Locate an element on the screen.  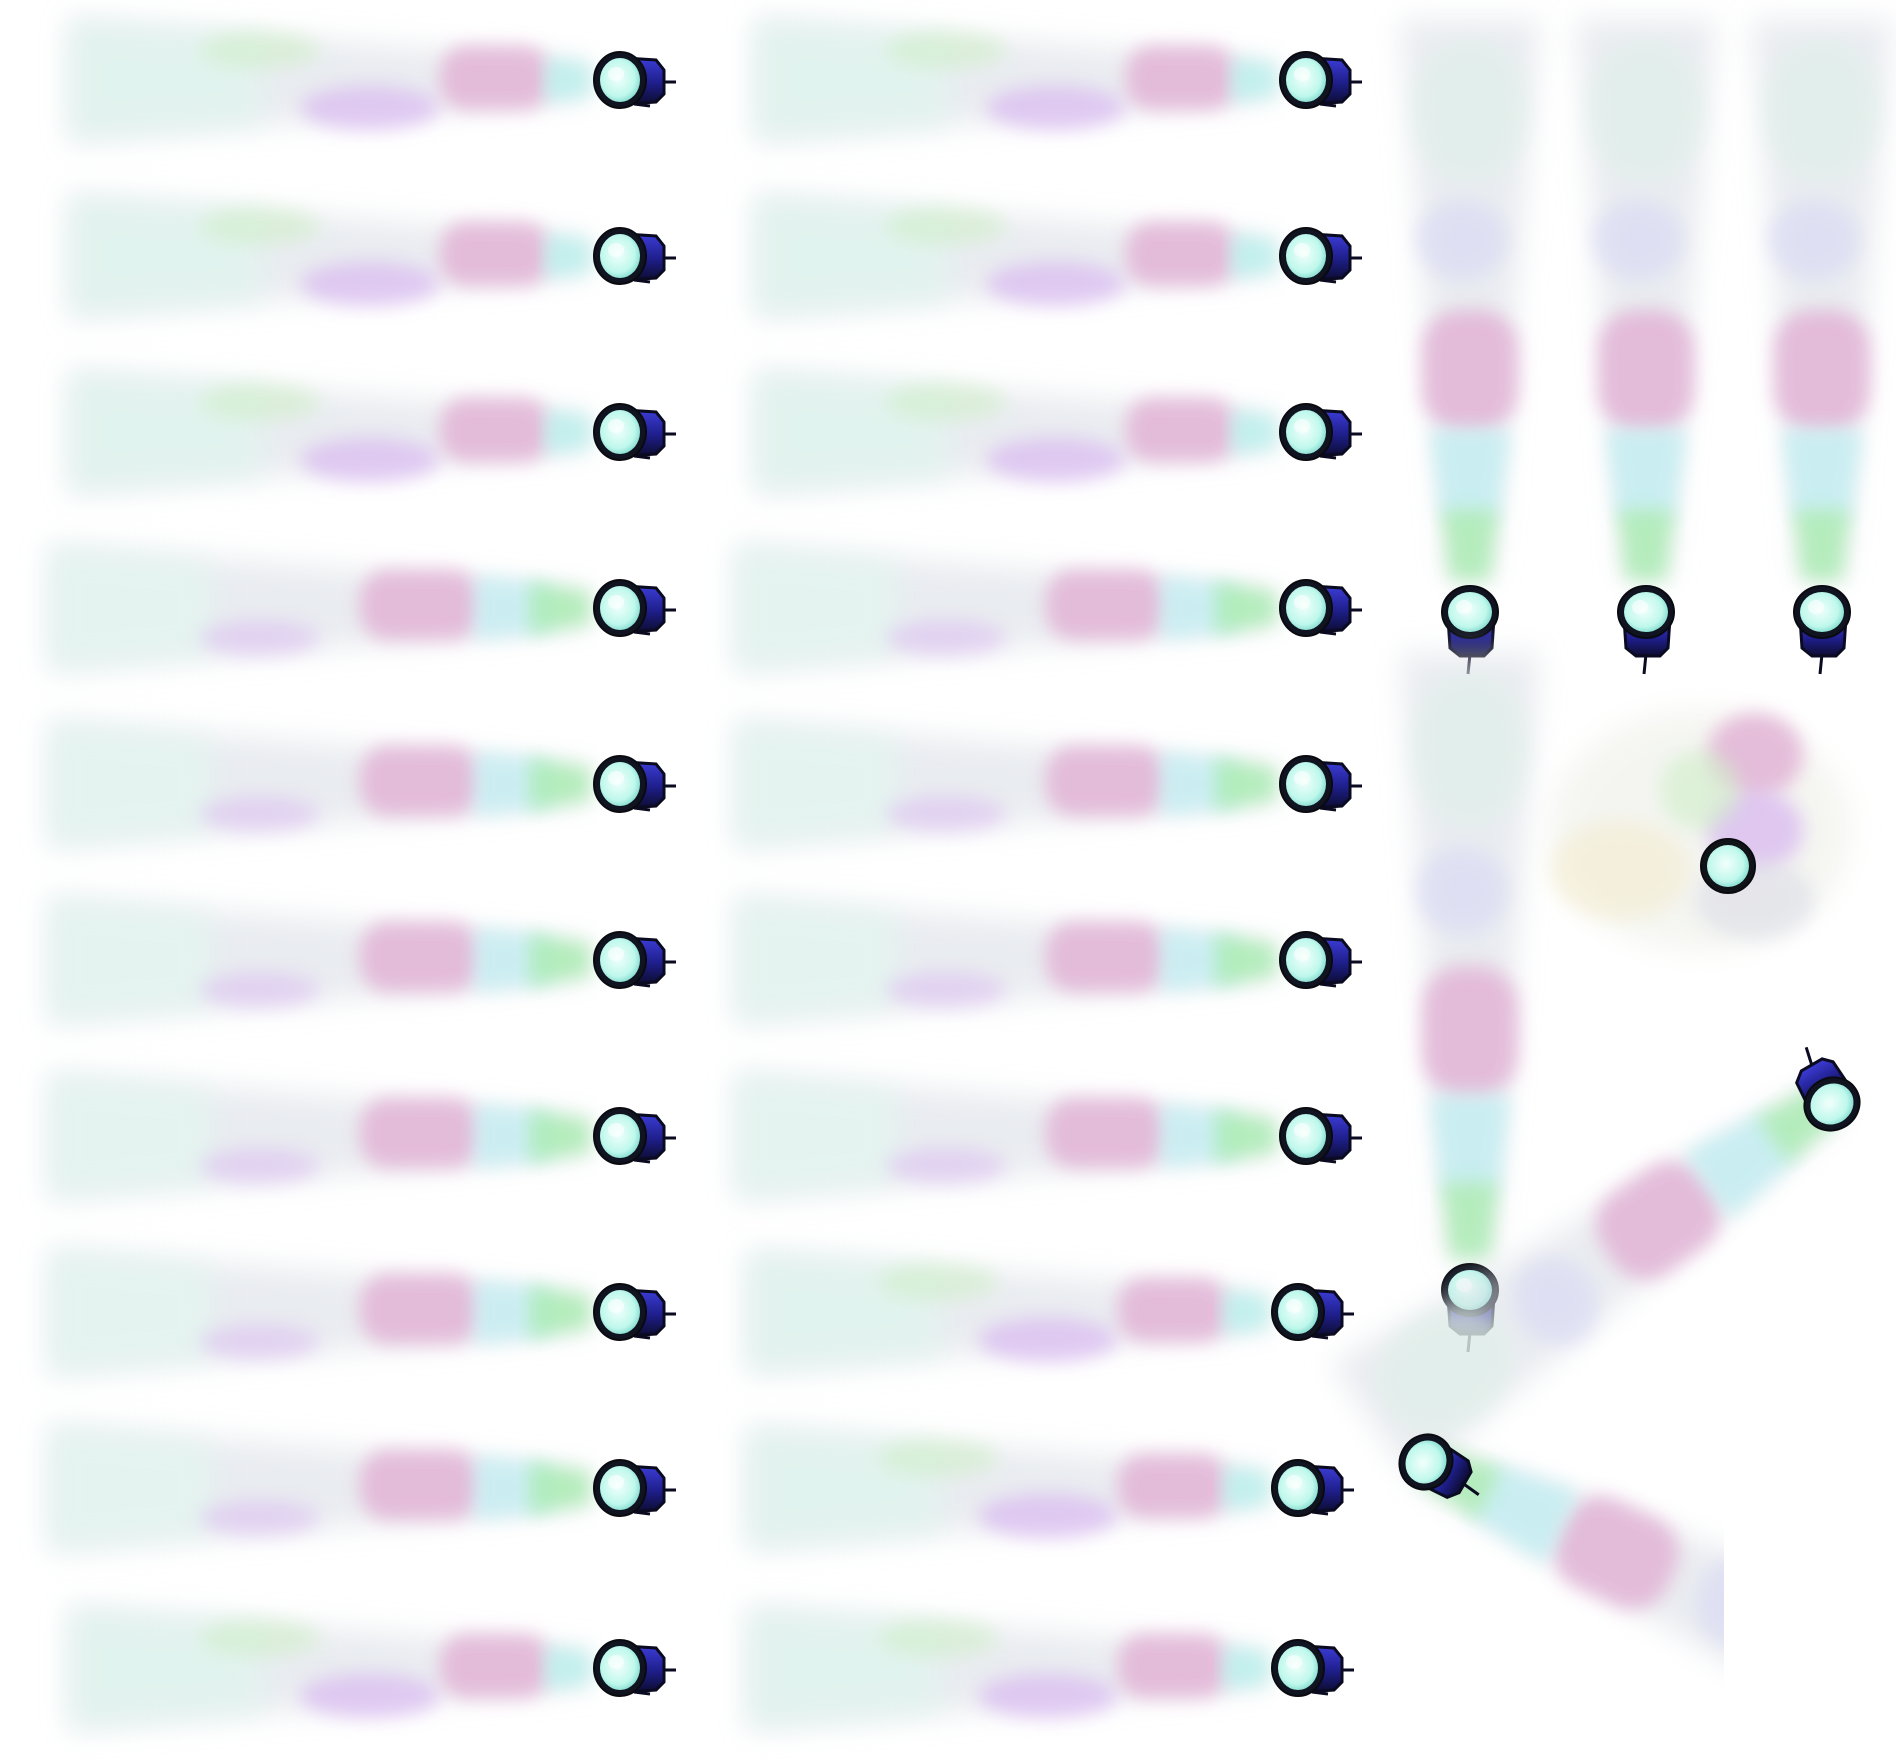
sprite-frame-l9 is located at coordinates (364, 1488).